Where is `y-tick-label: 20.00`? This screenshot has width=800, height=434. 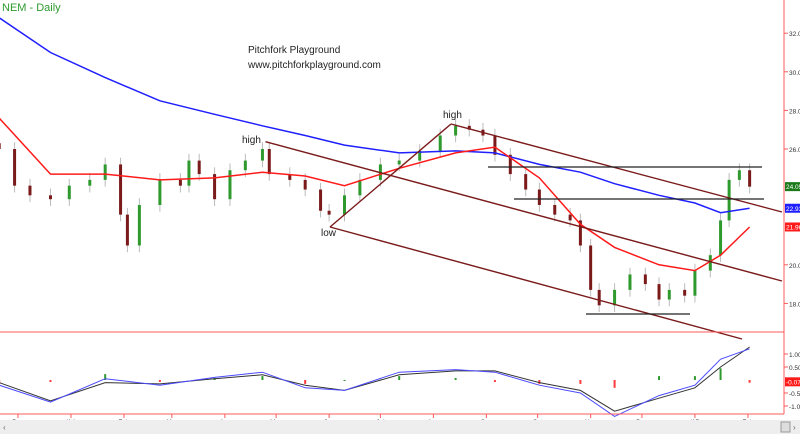 y-tick-label: 20.00 is located at coordinates (794, 266).